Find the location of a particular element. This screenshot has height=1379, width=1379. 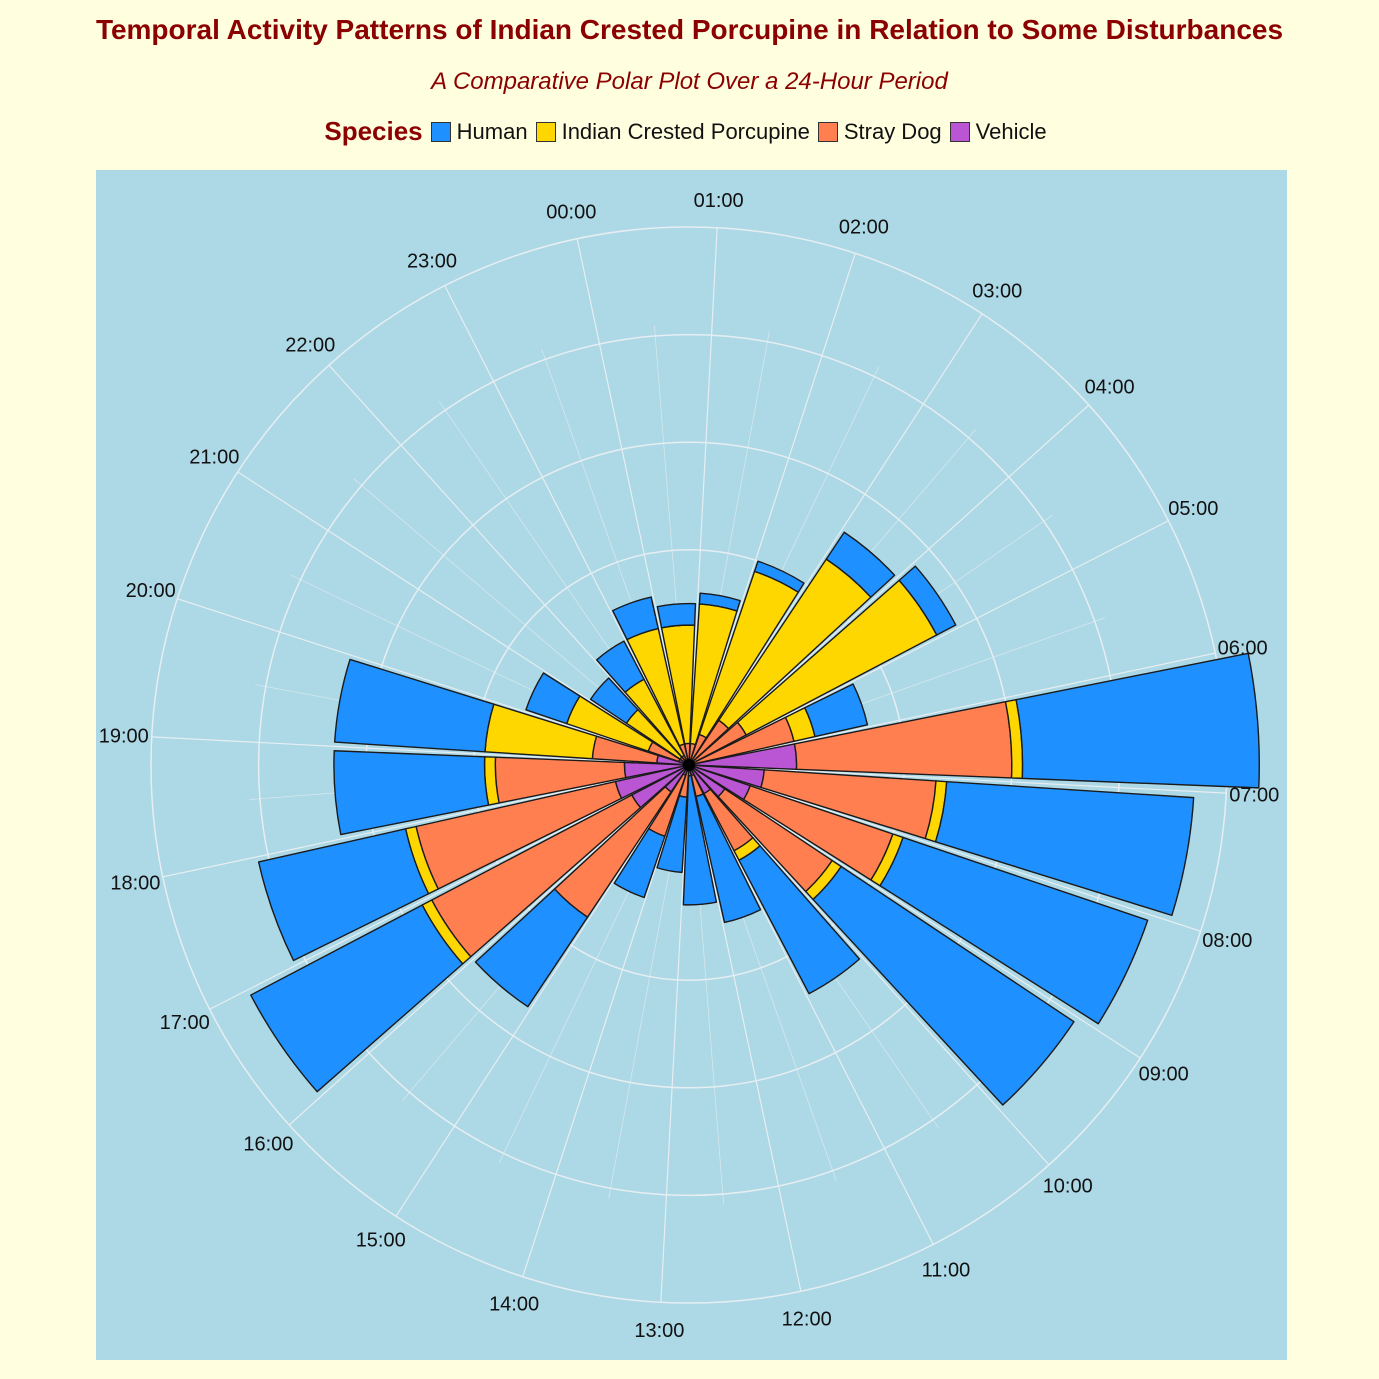

hour-label-0400: 04:00 is located at coordinates (1110, 387).